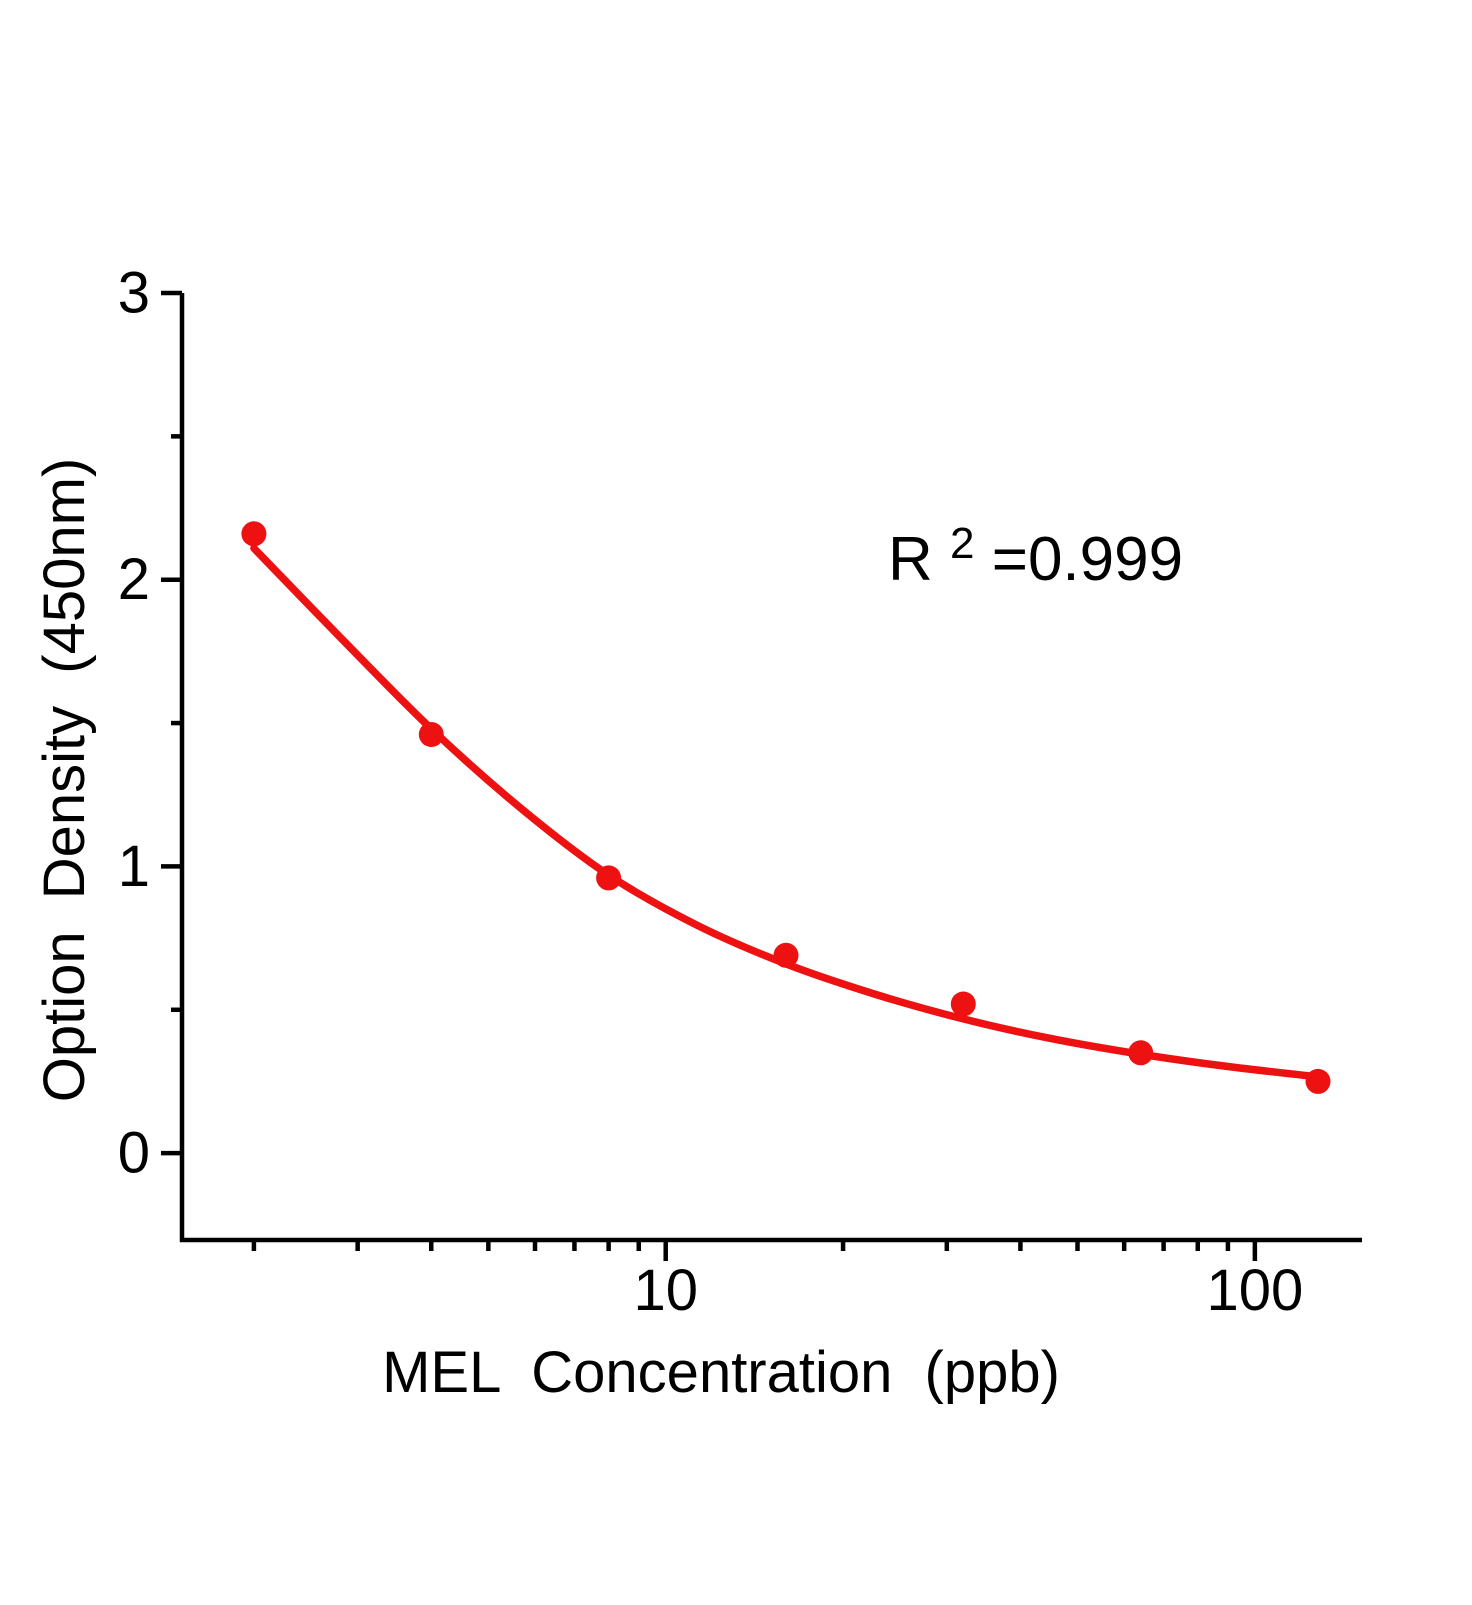 The width and height of the screenshot is (1472, 1605). What do you see at coordinates (134, 1153) in the screenshot?
I see `y-tick-label: 0` at bounding box center [134, 1153].